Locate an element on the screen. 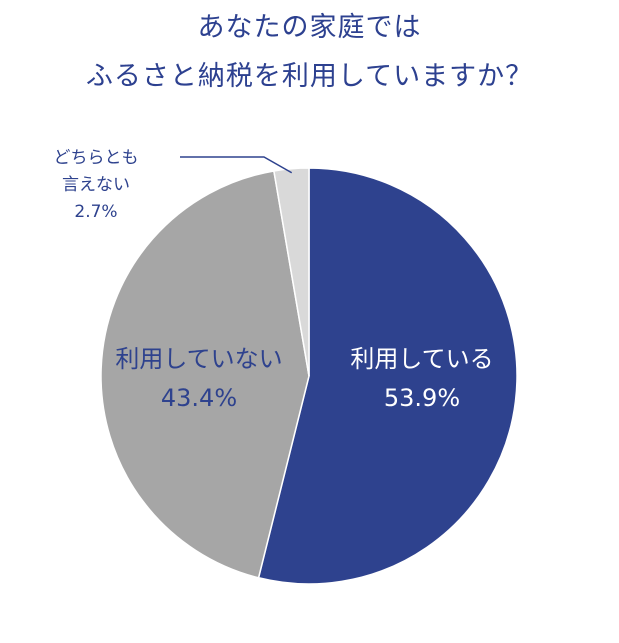 The width and height of the screenshot is (619, 643). leader-line is located at coordinates (236, 165).